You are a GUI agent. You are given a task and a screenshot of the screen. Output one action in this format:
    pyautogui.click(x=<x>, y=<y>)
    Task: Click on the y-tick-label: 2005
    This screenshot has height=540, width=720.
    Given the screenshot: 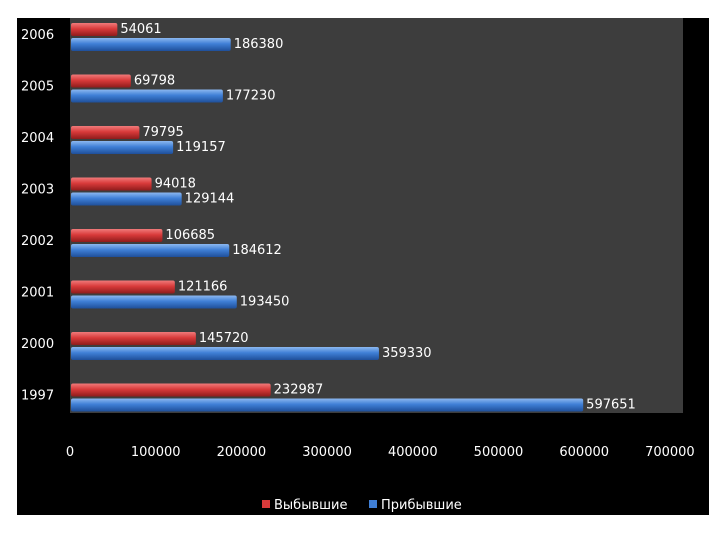 What is the action you would take?
    pyautogui.click(x=37, y=87)
    